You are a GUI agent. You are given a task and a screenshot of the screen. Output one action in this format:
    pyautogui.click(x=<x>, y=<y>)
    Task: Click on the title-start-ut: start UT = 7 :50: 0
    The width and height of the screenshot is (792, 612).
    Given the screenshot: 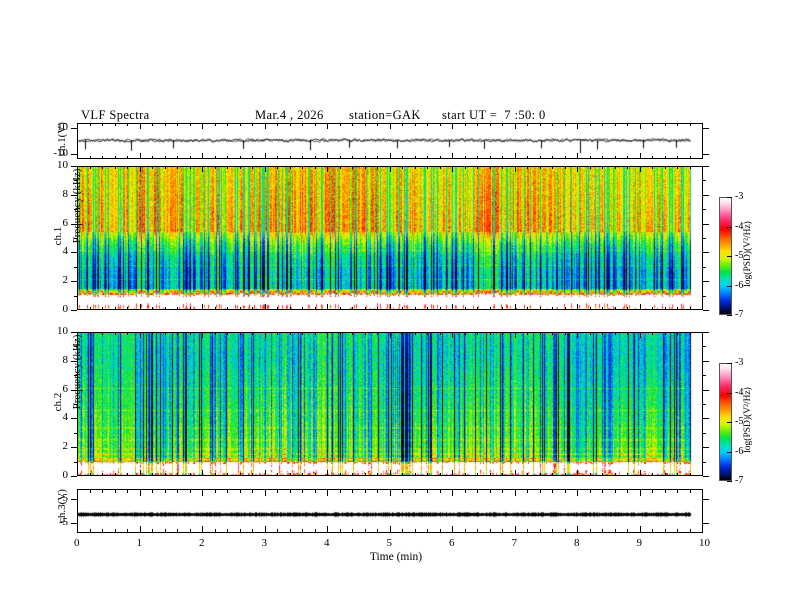 What is the action you would take?
    pyautogui.click(x=494, y=115)
    